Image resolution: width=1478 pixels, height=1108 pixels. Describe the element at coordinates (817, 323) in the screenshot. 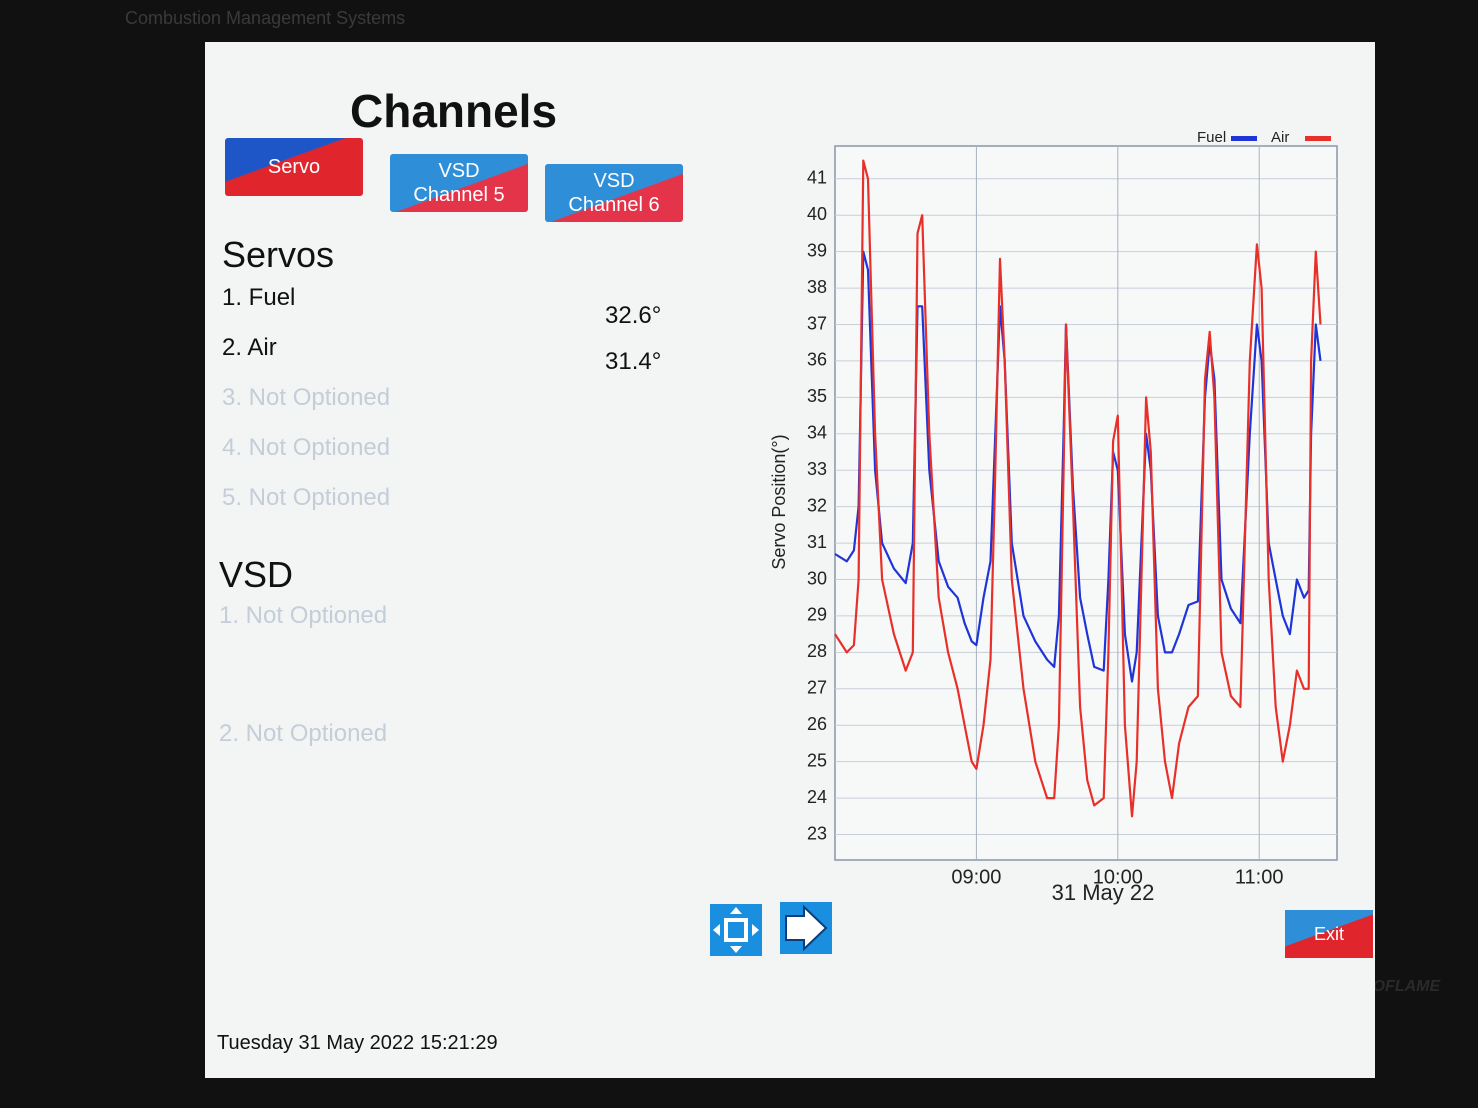

I see `y-tick-label: 37` at that location.